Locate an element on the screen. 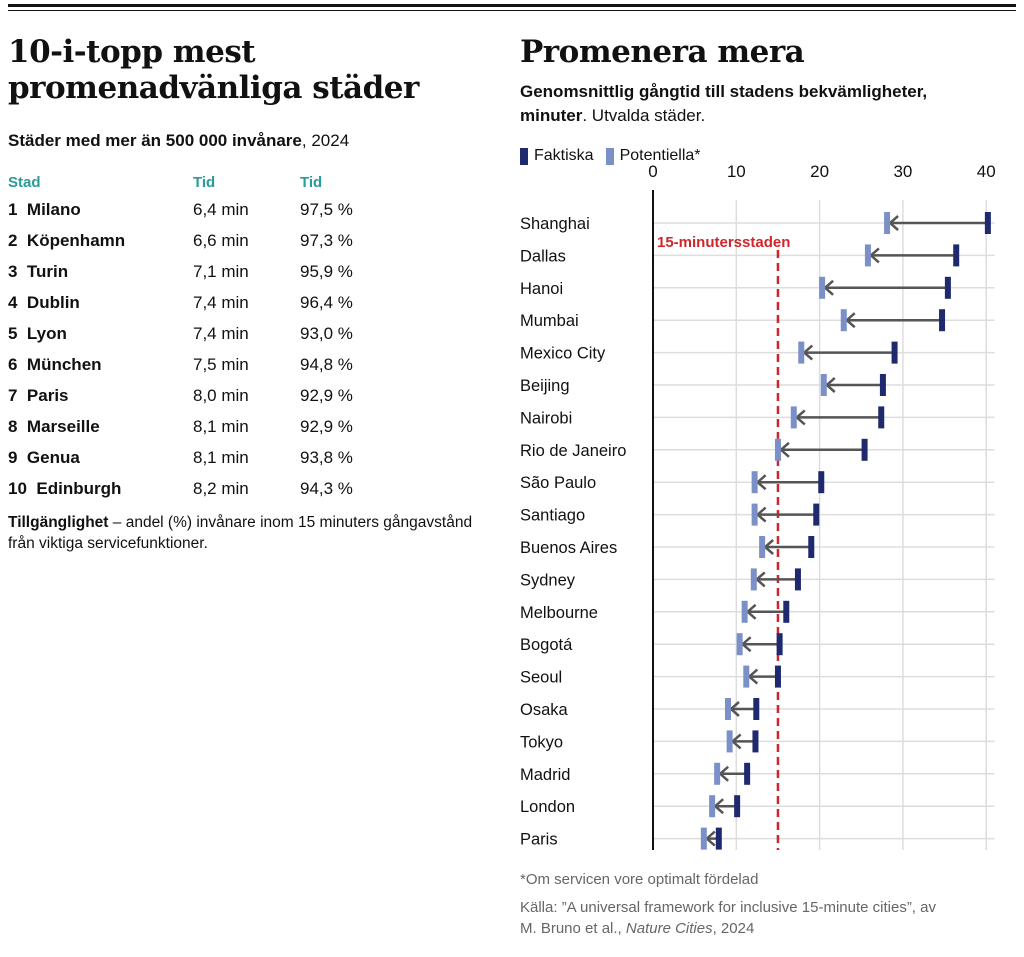  legend-label-faktiska: Faktiska is located at coordinates (564, 155).